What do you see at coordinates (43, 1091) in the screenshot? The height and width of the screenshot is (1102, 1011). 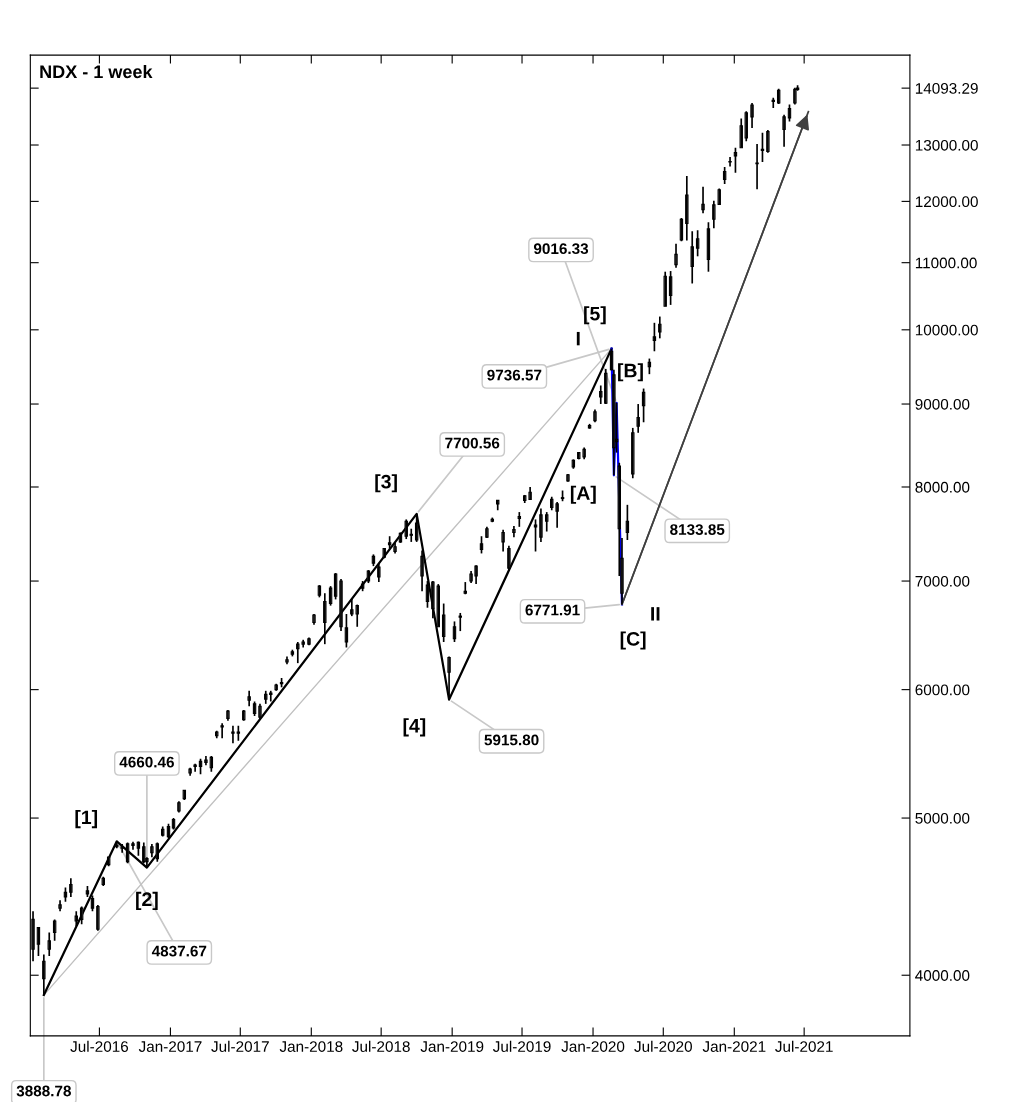 I see `annotation: 3888.78` at bounding box center [43, 1091].